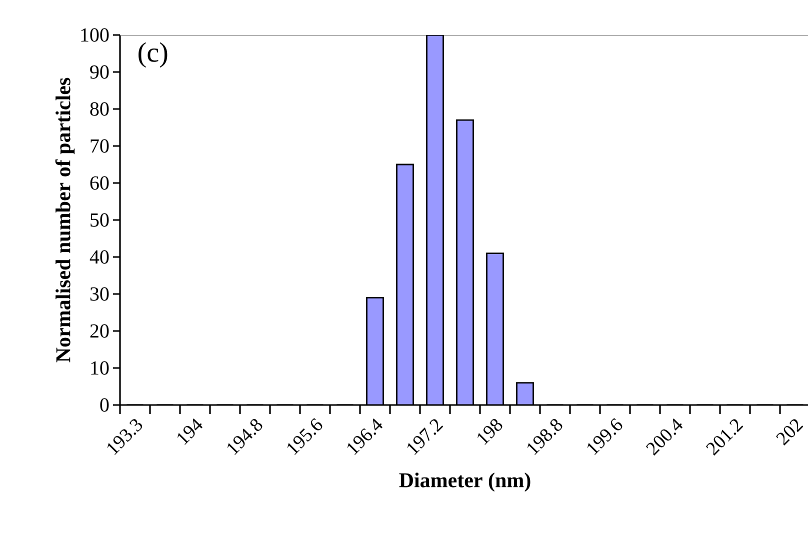 The image size is (808, 555). I want to click on y-tick-label: 100, so click(95, 35).